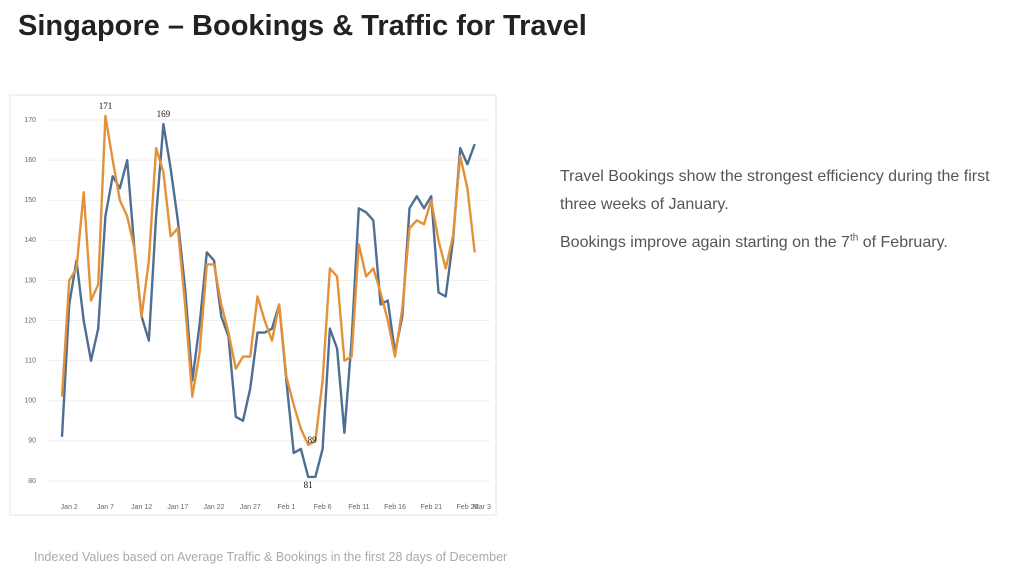 The height and width of the screenshot is (573, 1024). What do you see at coordinates (30, 320) in the screenshot?
I see `y-tick-label: 120` at bounding box center [30, 320].